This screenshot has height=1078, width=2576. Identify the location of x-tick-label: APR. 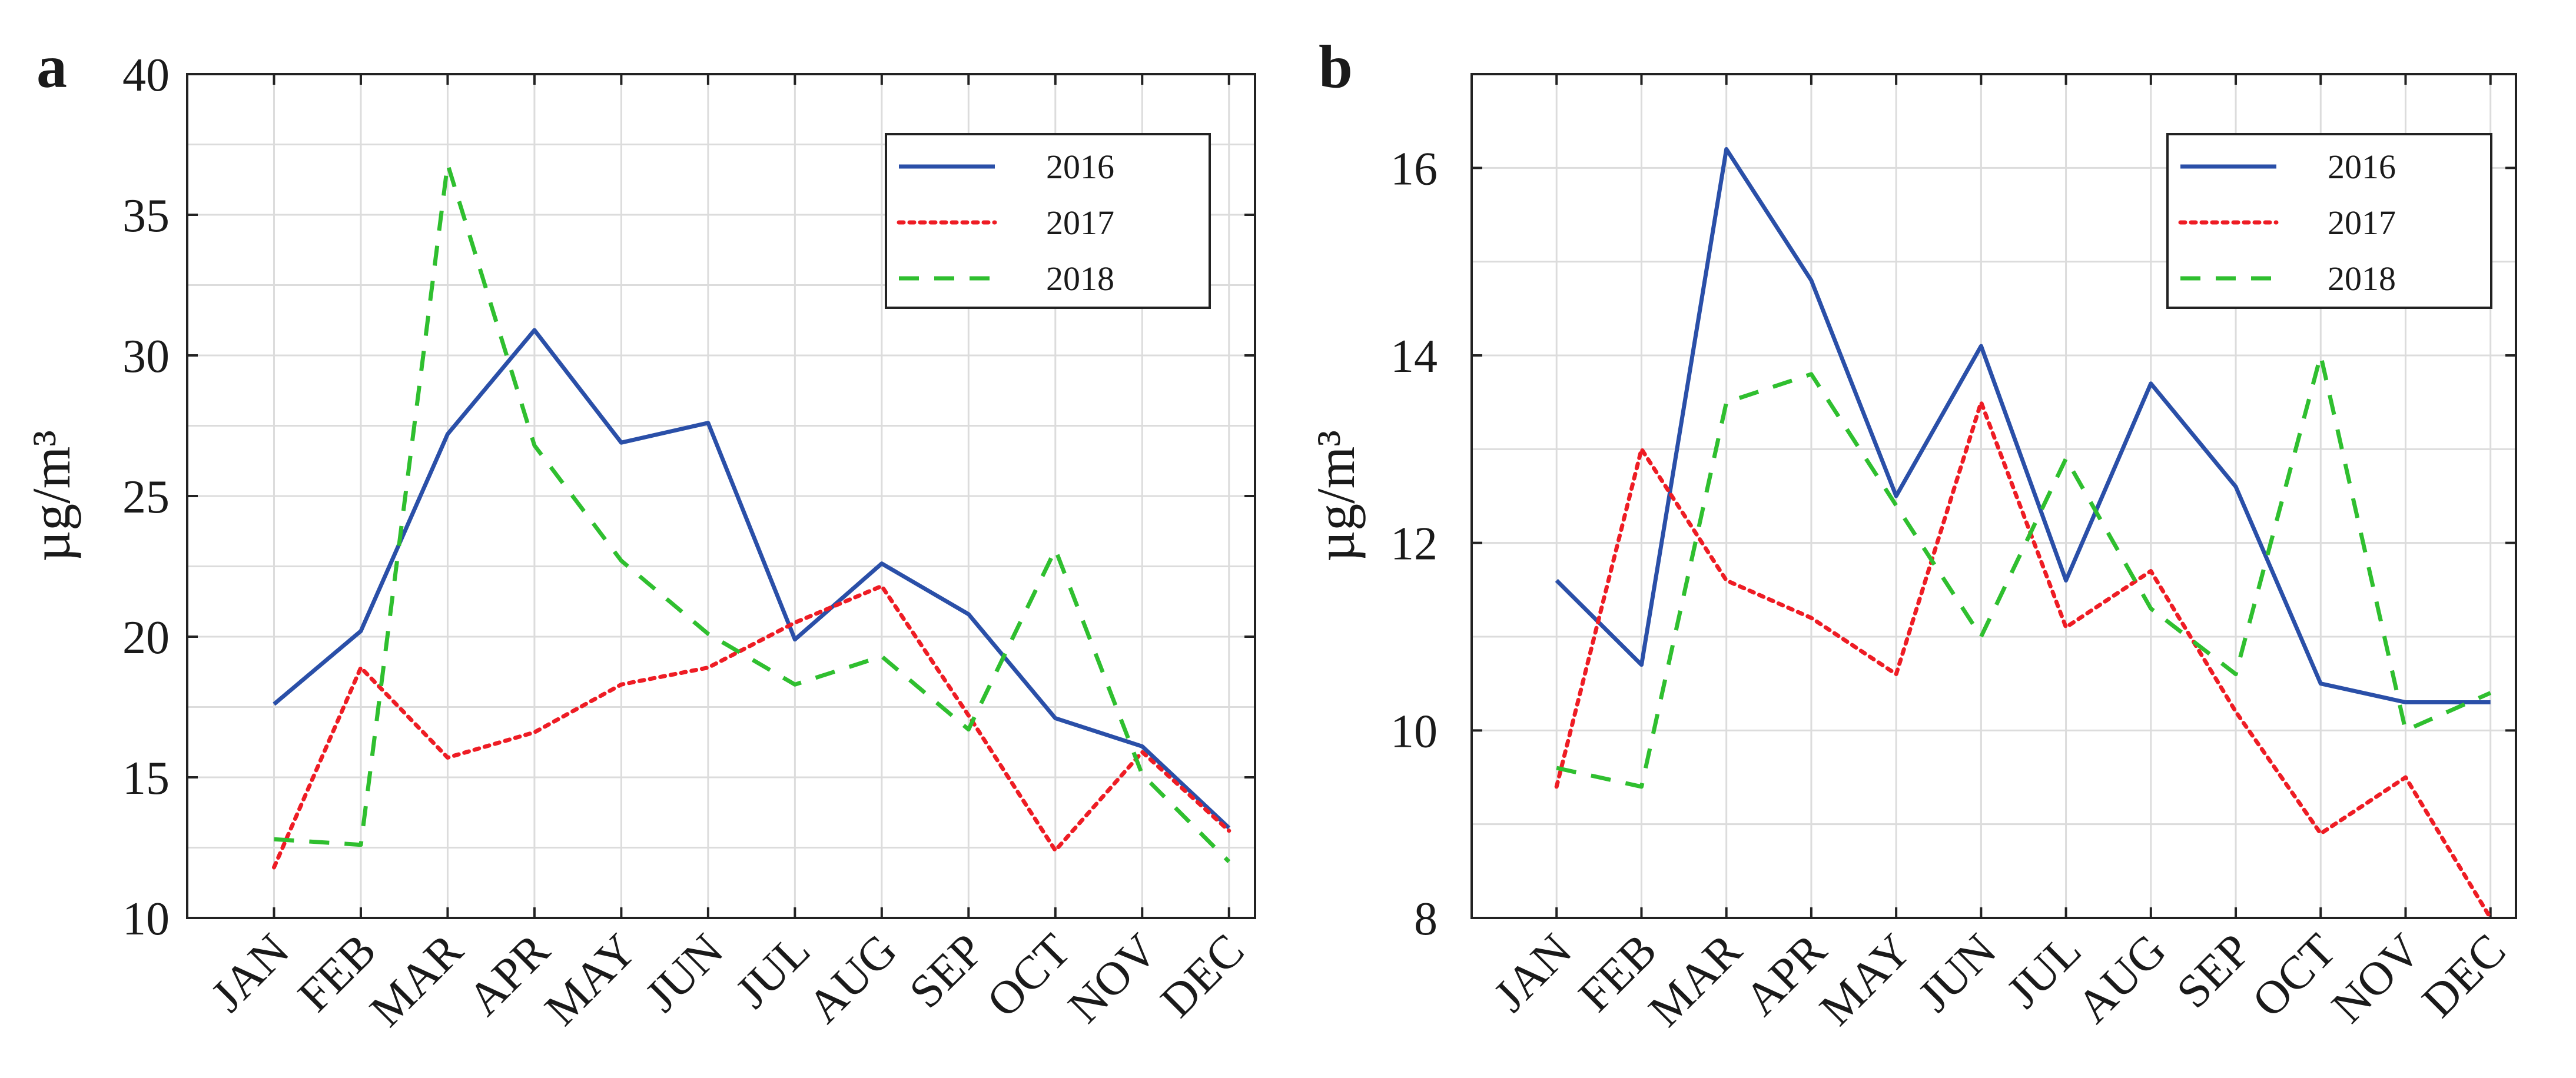
(509, 975).